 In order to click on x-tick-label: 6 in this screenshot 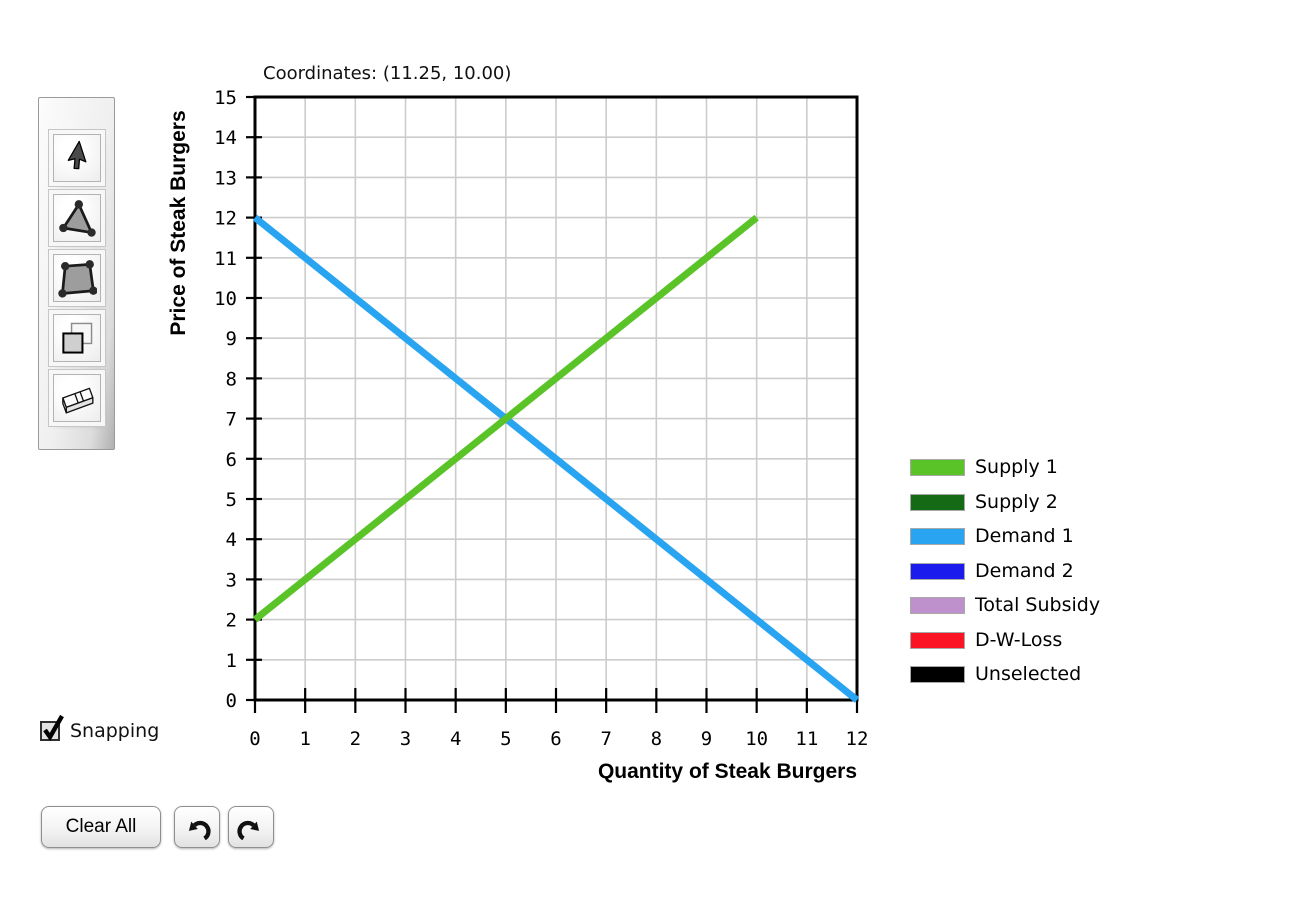, I will do `click(555, 739)`.